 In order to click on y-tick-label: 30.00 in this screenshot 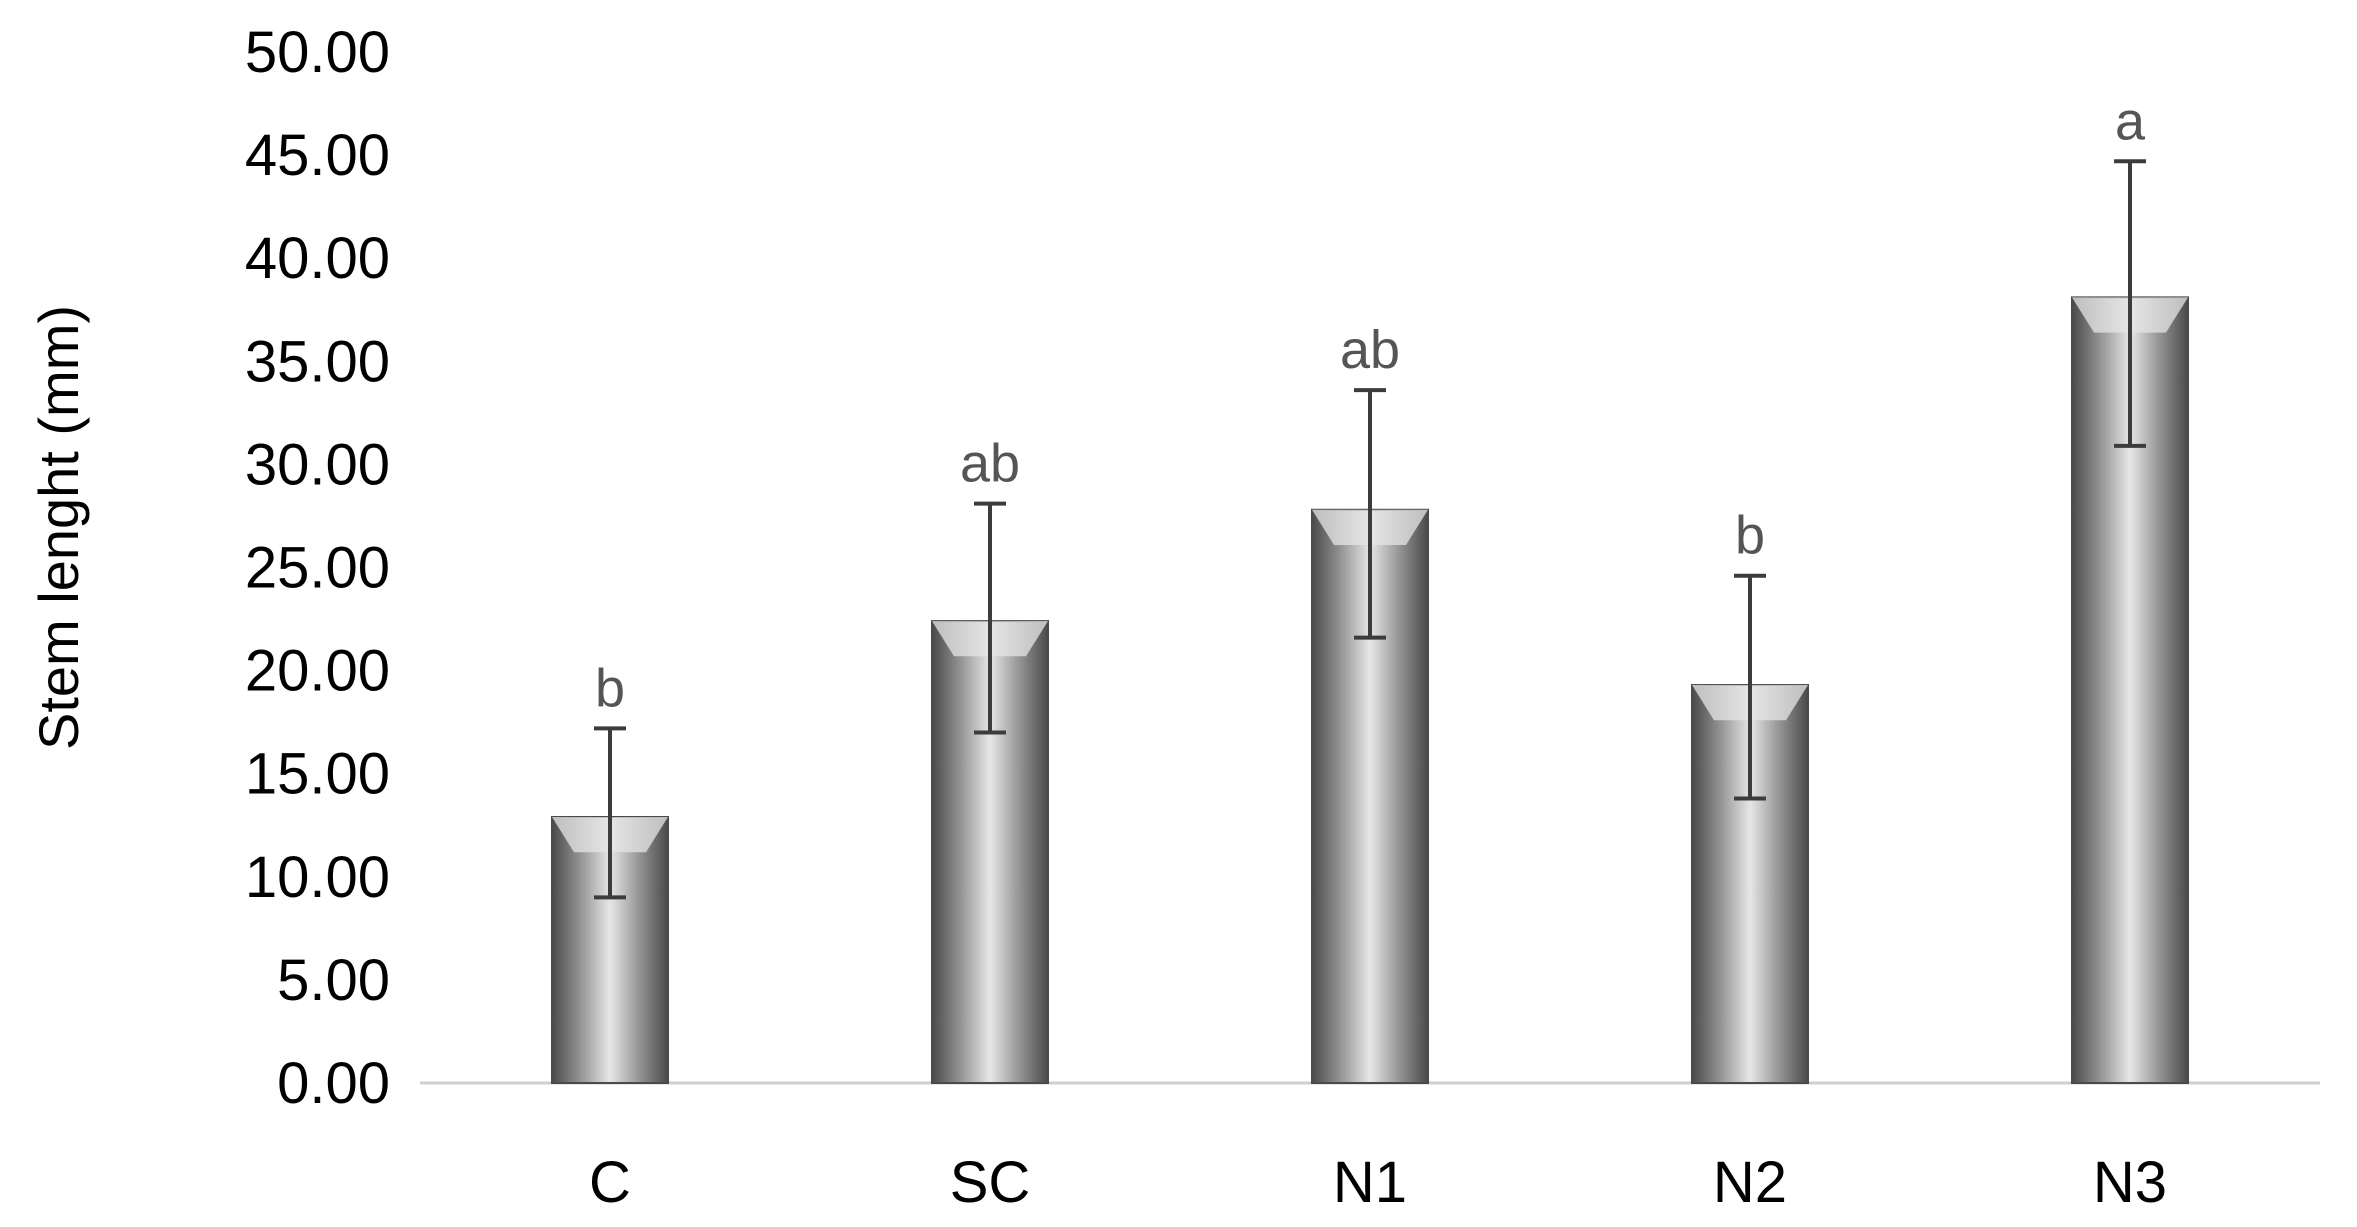, I will do `click(317, 464)`.